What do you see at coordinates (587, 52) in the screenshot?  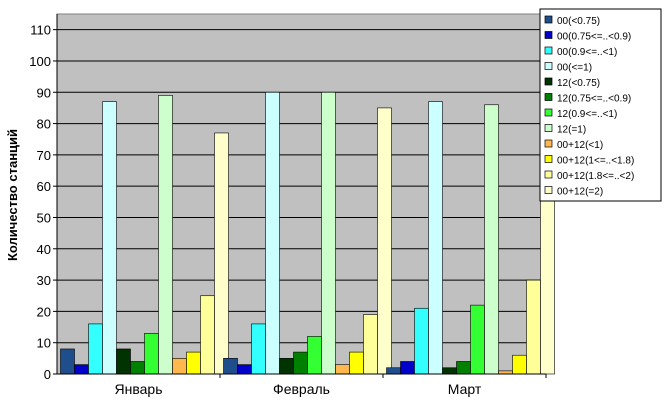 I see `legend-label: 00(0.9<=..<1)` at bounding box center [587, 52].